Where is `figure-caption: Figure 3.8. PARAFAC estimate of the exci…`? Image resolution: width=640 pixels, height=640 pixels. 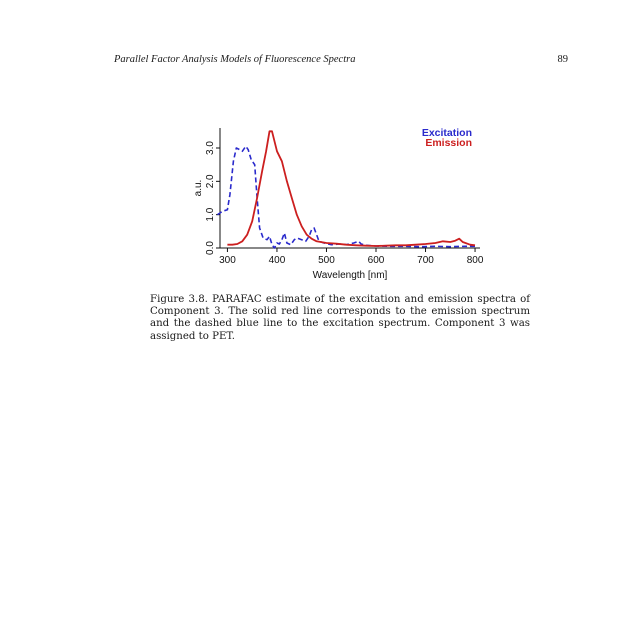 figure-caption: Figure 3.8. PARAFAC estimate of the exci… is located at coordinates (340, 318).